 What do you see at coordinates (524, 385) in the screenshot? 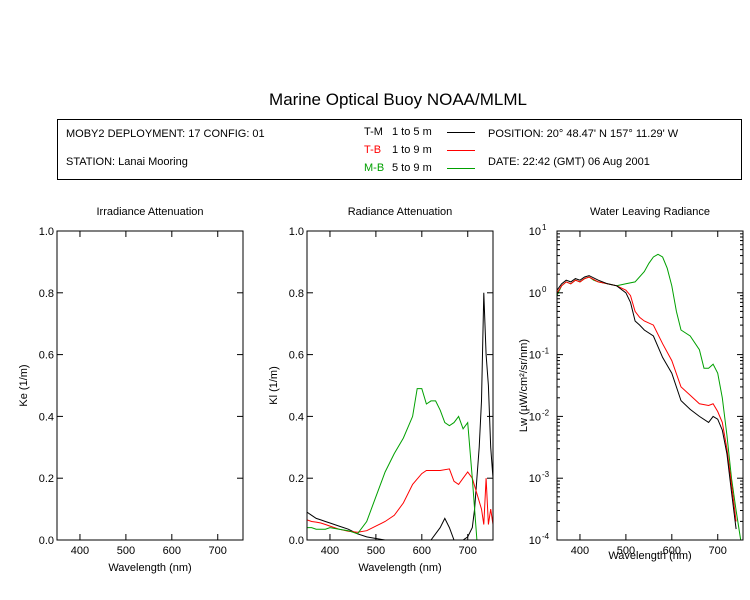
I see `y-axis-label: Lw (µW/cm²/sr/nm)` at bounding box center [524, 385].